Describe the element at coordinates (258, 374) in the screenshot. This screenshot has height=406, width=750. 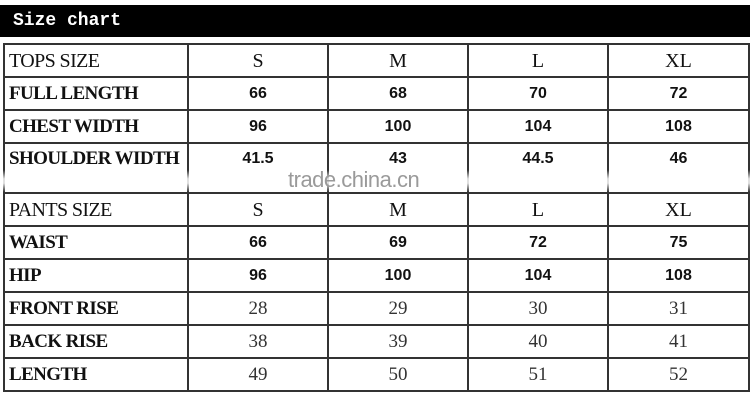
I see `cell: 49` at that location.